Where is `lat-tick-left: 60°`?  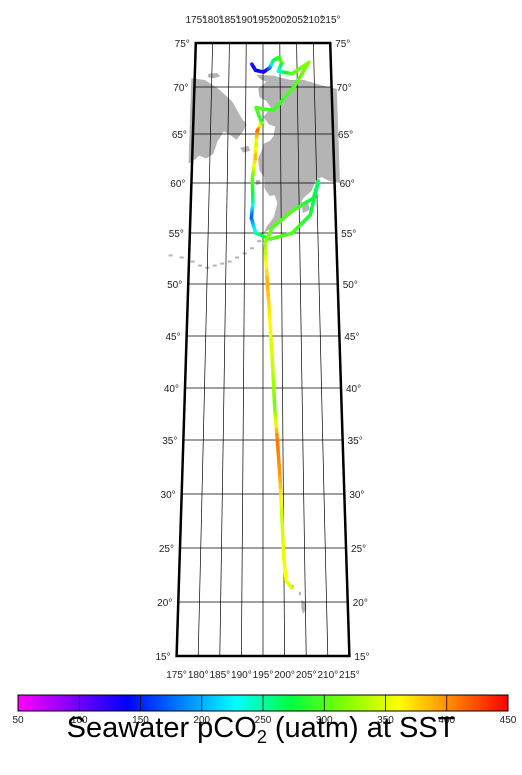
lat-tick-left: 60° is located at coordinates (177, 184).